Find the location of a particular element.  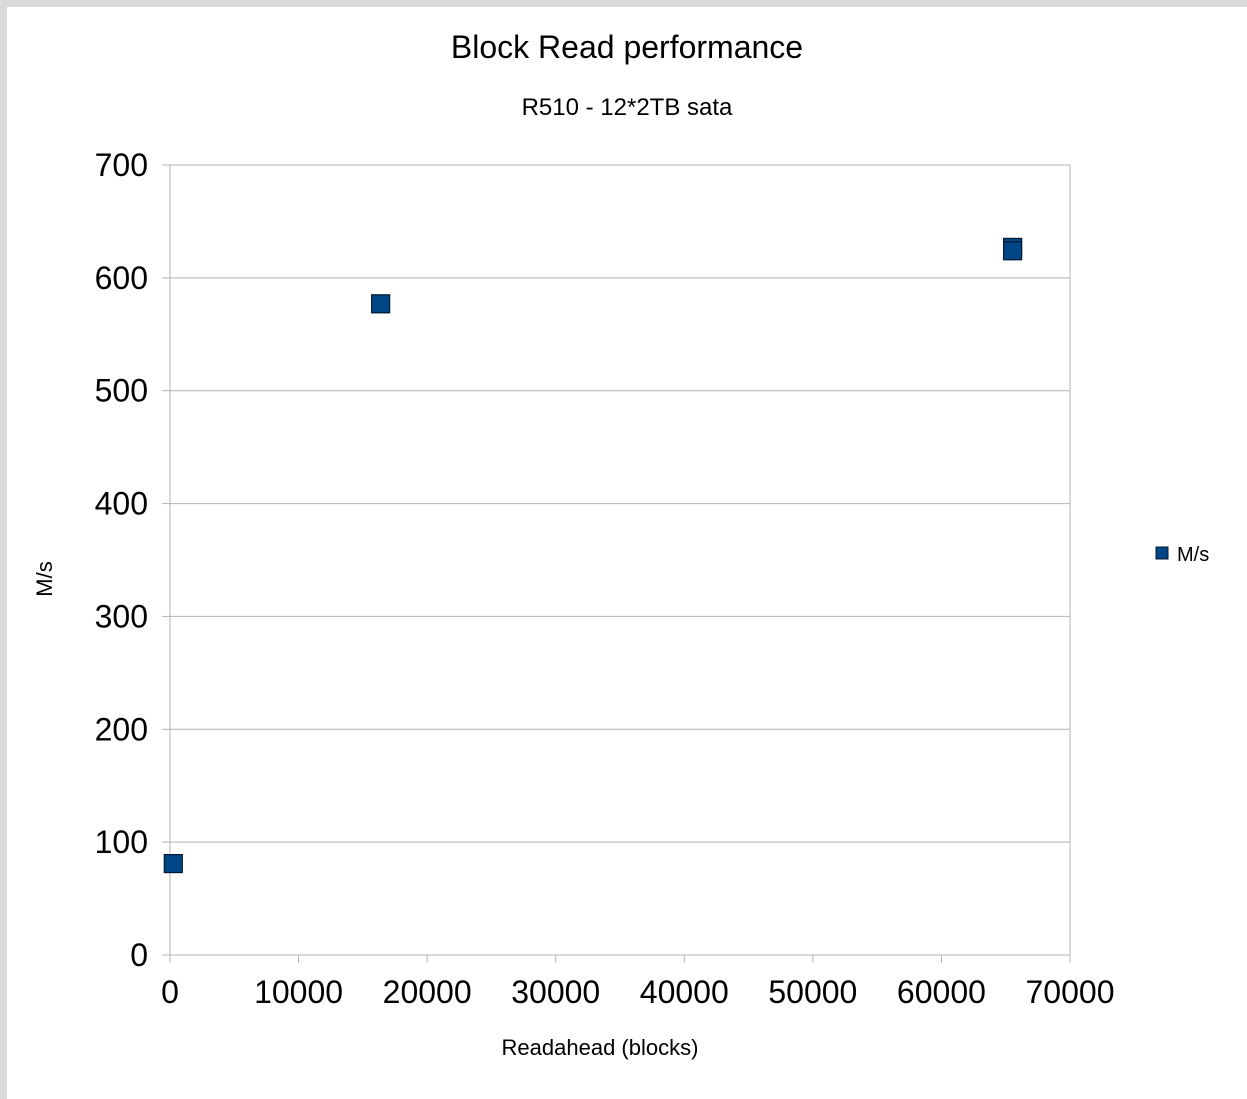

x-tick-label: 10000 is located at coordinates (298, 992).